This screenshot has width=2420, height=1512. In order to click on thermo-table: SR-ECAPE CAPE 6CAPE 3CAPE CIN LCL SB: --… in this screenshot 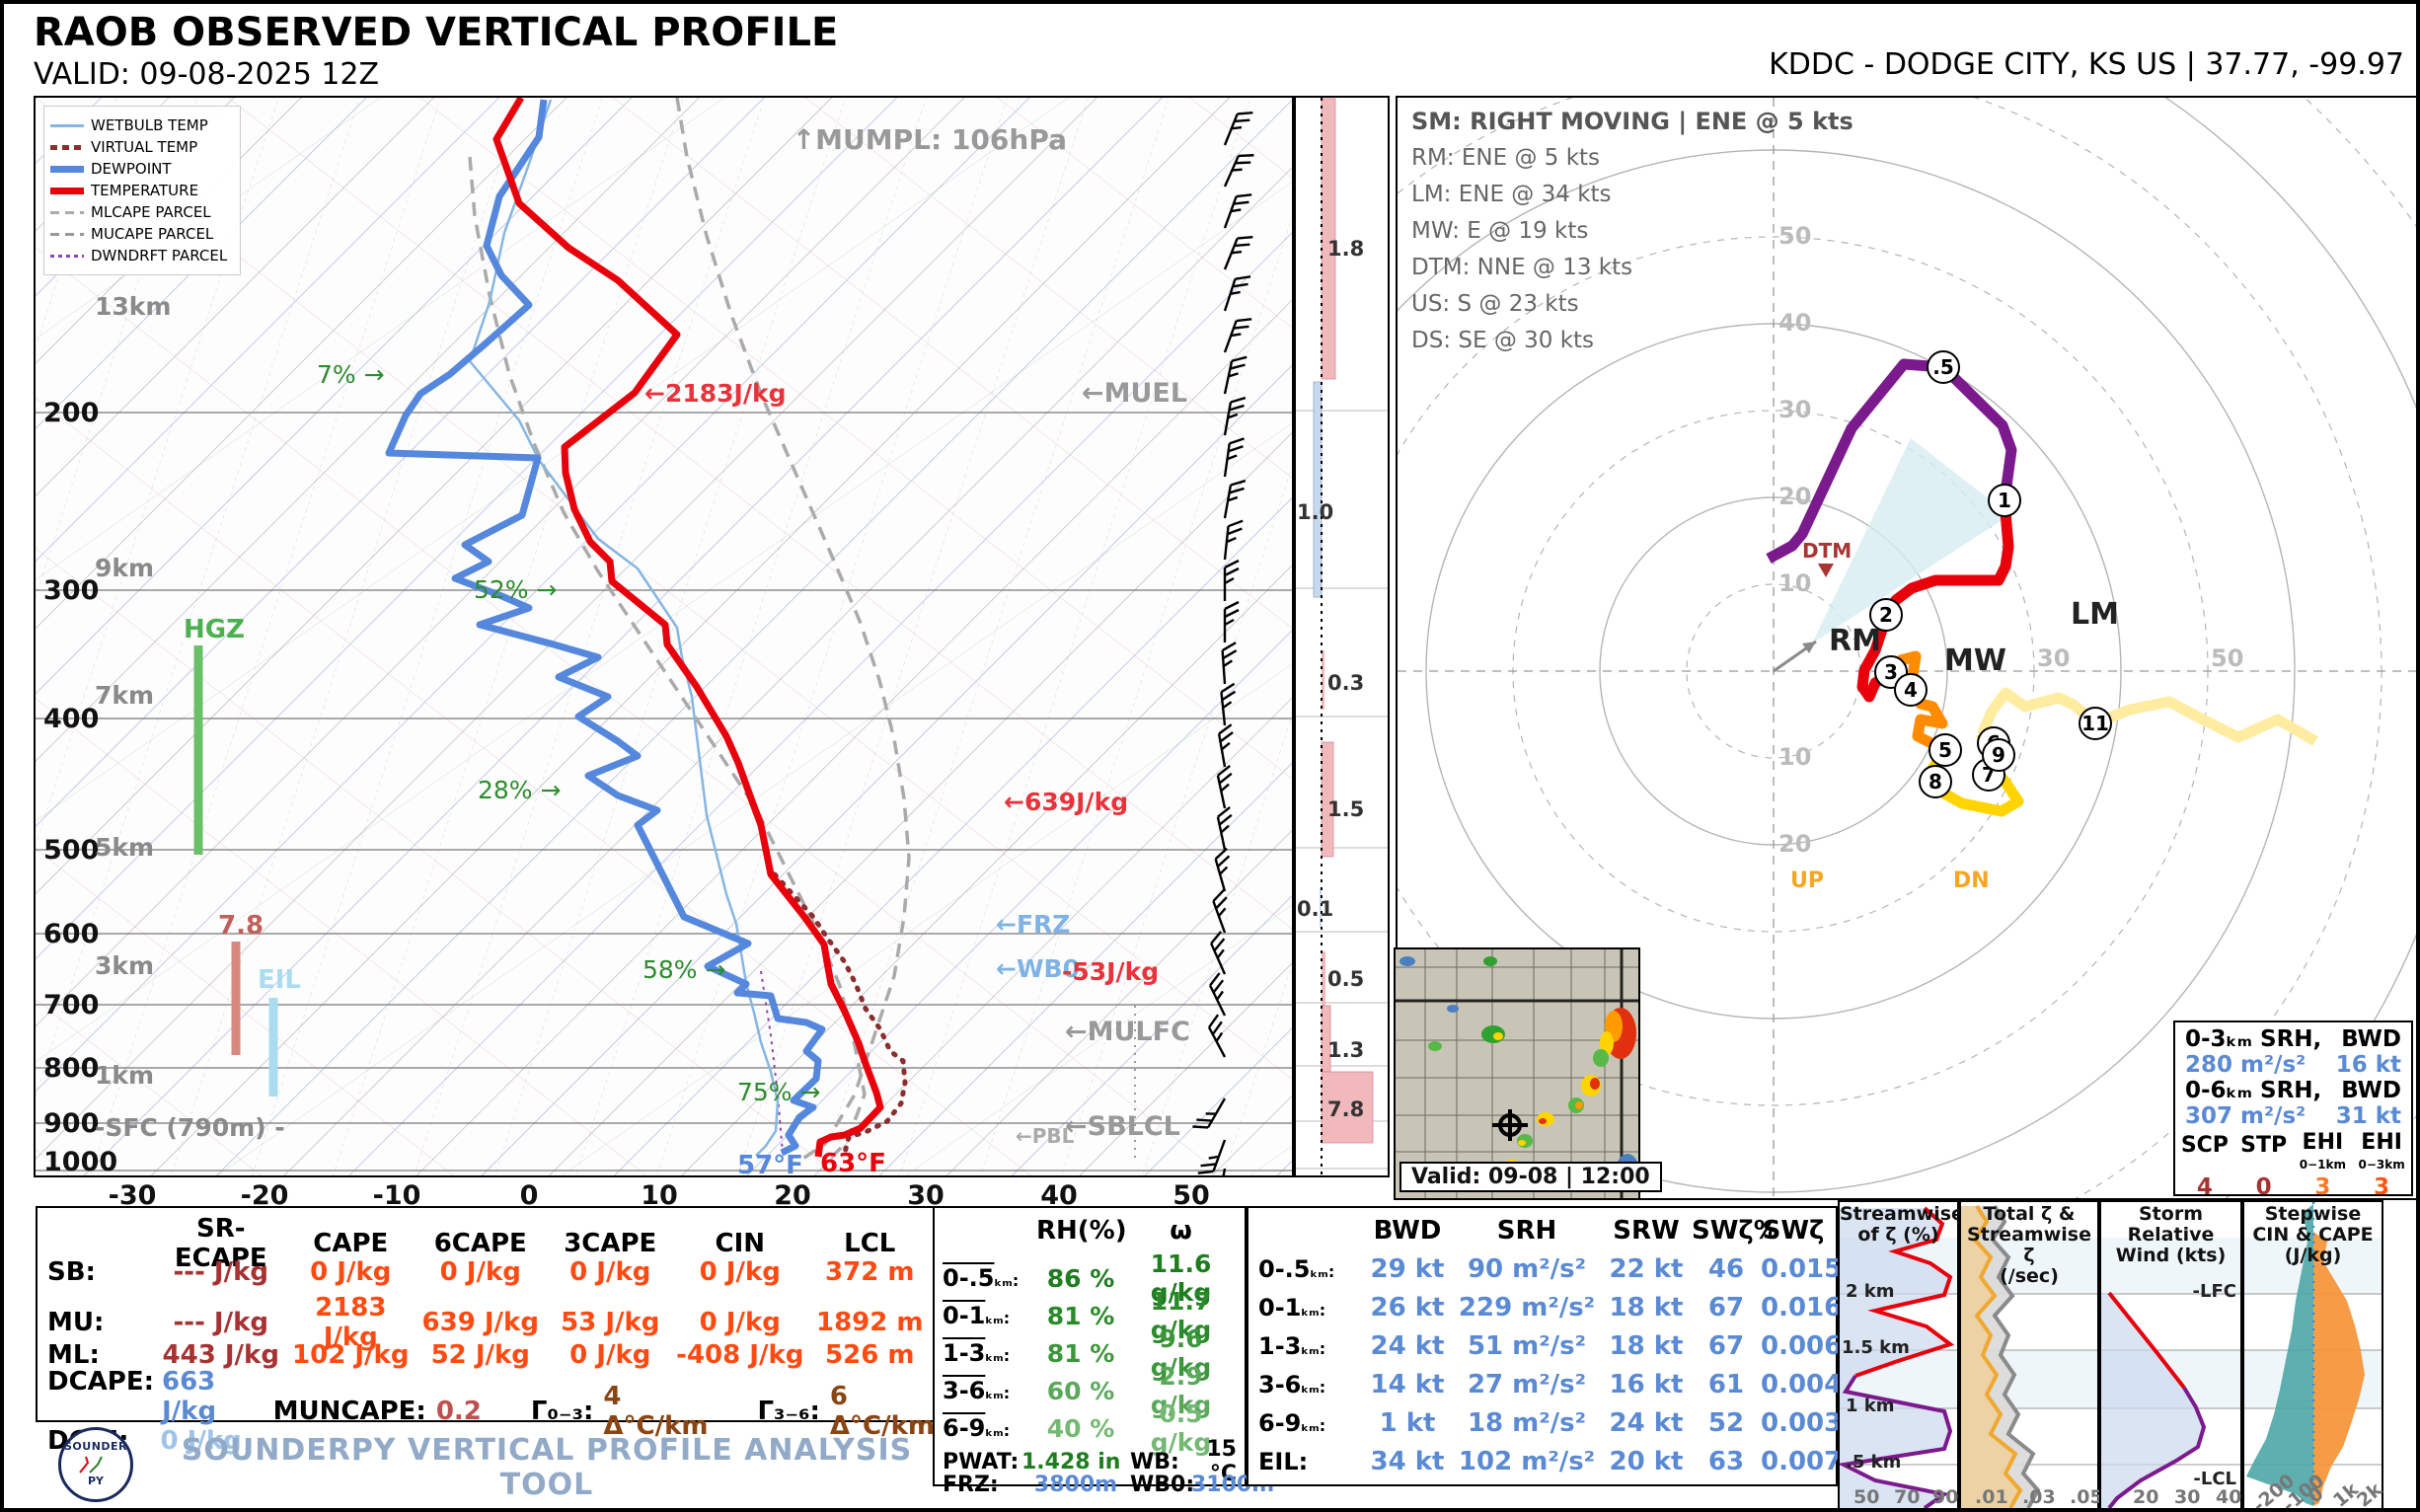, I will do `click(491, 1331)`.